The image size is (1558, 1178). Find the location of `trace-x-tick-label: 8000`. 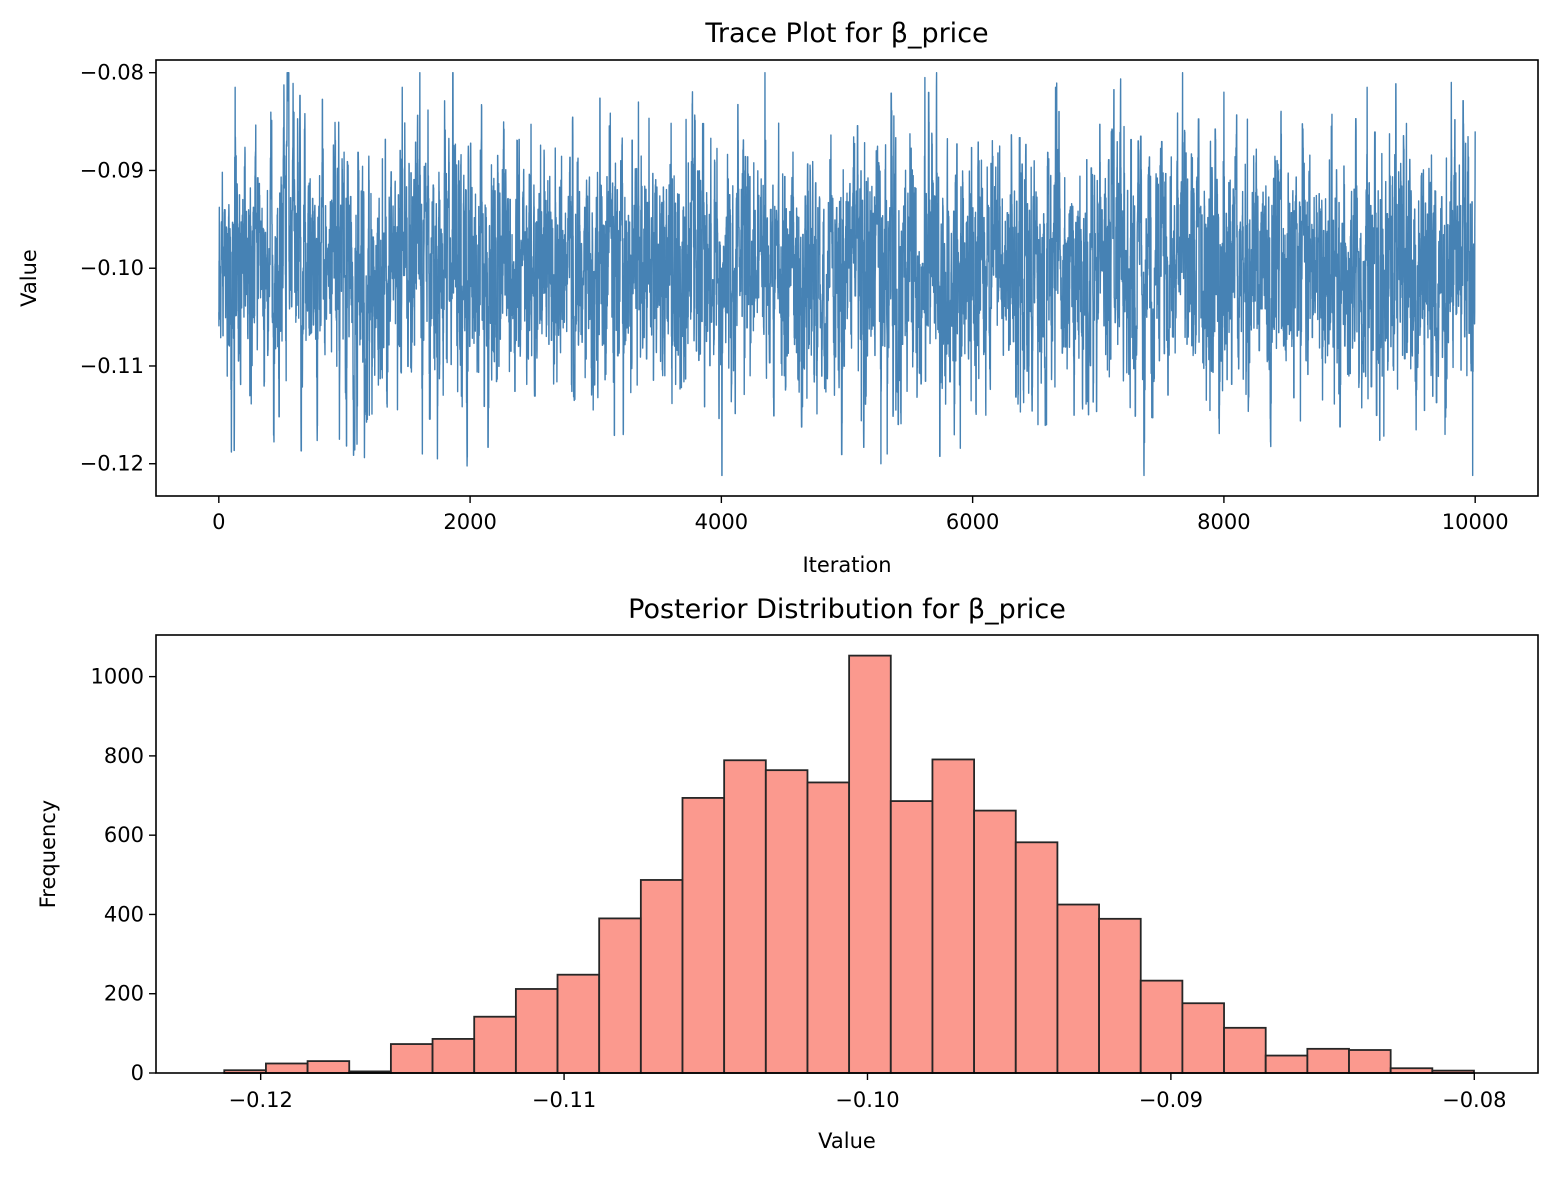

trace-x-tick-label: 8000 is located at coordinates (1223, 522).